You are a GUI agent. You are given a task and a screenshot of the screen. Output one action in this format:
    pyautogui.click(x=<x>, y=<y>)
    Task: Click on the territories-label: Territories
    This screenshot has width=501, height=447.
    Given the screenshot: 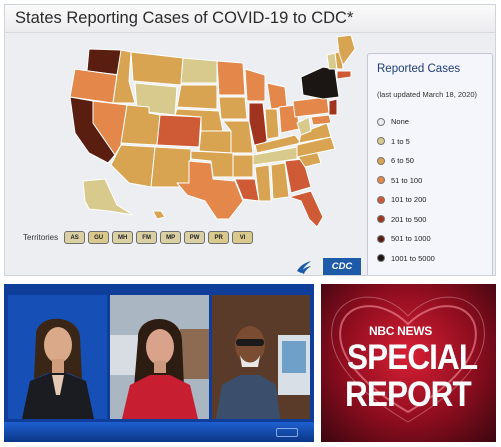 What is the action you would take?
    pyautogui.click(x=41, y=237)
    